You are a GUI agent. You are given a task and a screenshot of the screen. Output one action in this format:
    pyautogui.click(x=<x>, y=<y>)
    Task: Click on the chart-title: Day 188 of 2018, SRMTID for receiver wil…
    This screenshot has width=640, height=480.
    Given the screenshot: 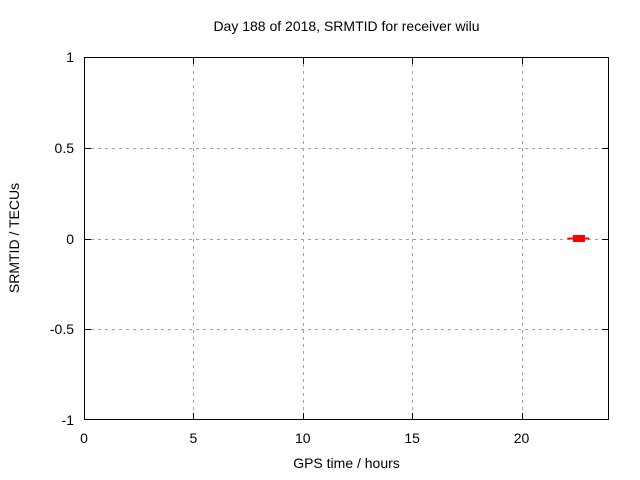 What is the action you would take?
    pyautogui.click(x=346, y=26)
    